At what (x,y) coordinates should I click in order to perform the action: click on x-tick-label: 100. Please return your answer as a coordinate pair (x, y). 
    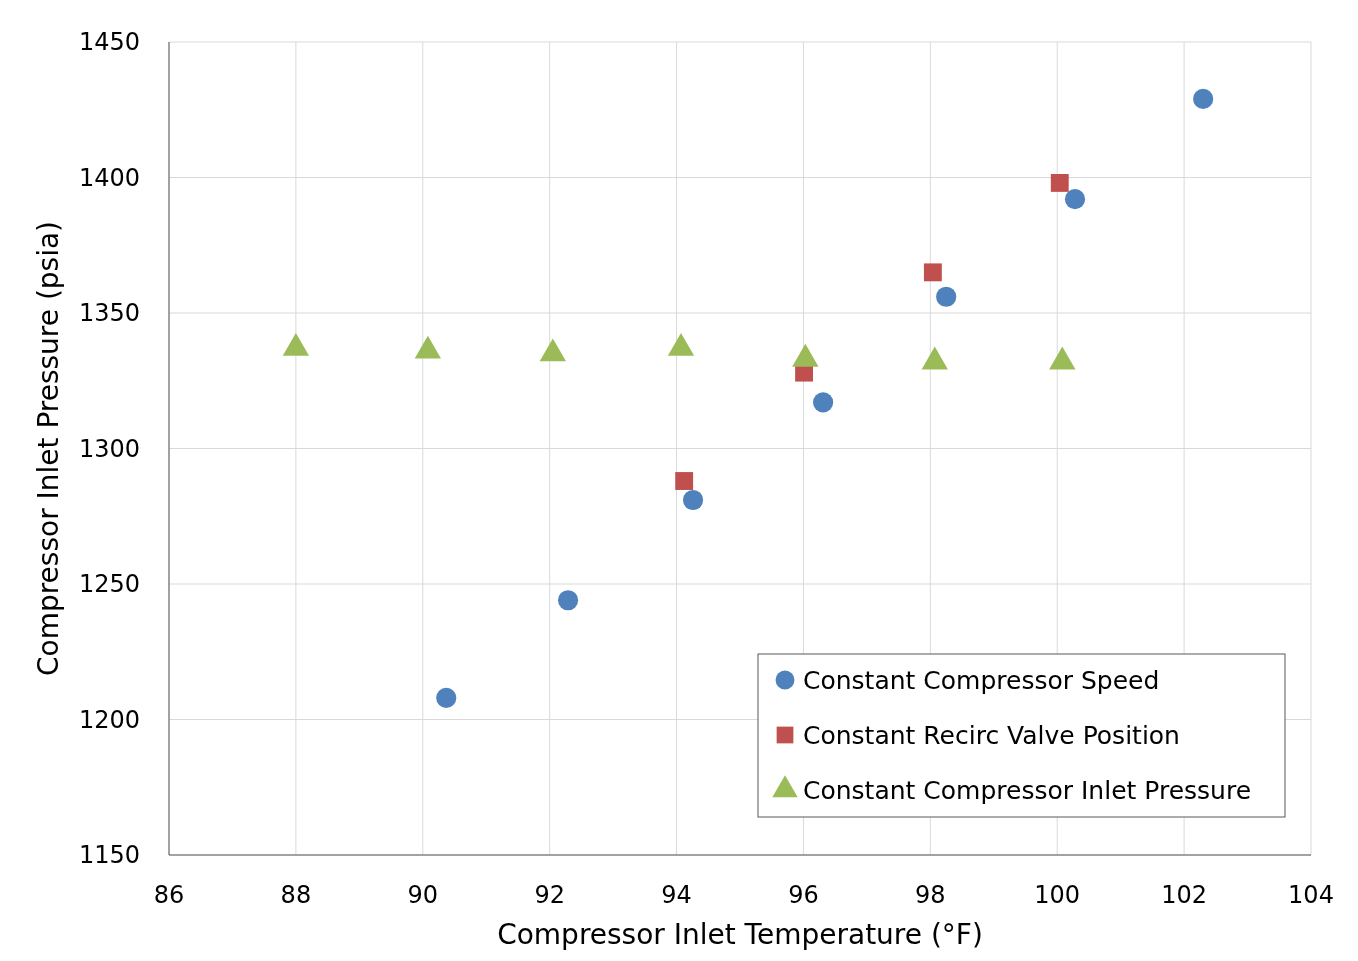
    Looking at the image, I should click on (1057, 895).